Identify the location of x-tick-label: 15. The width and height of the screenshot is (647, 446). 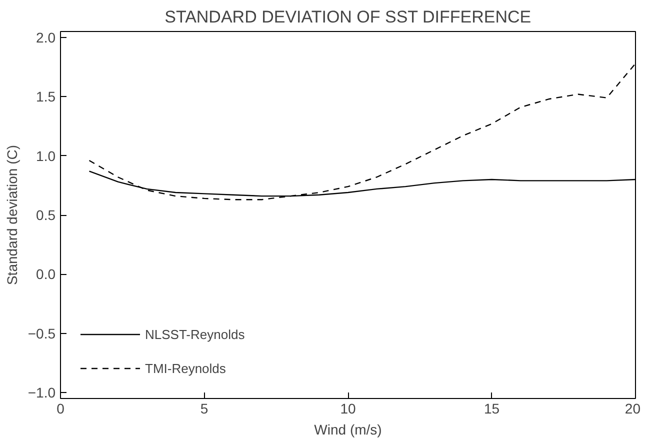
(492, 408).